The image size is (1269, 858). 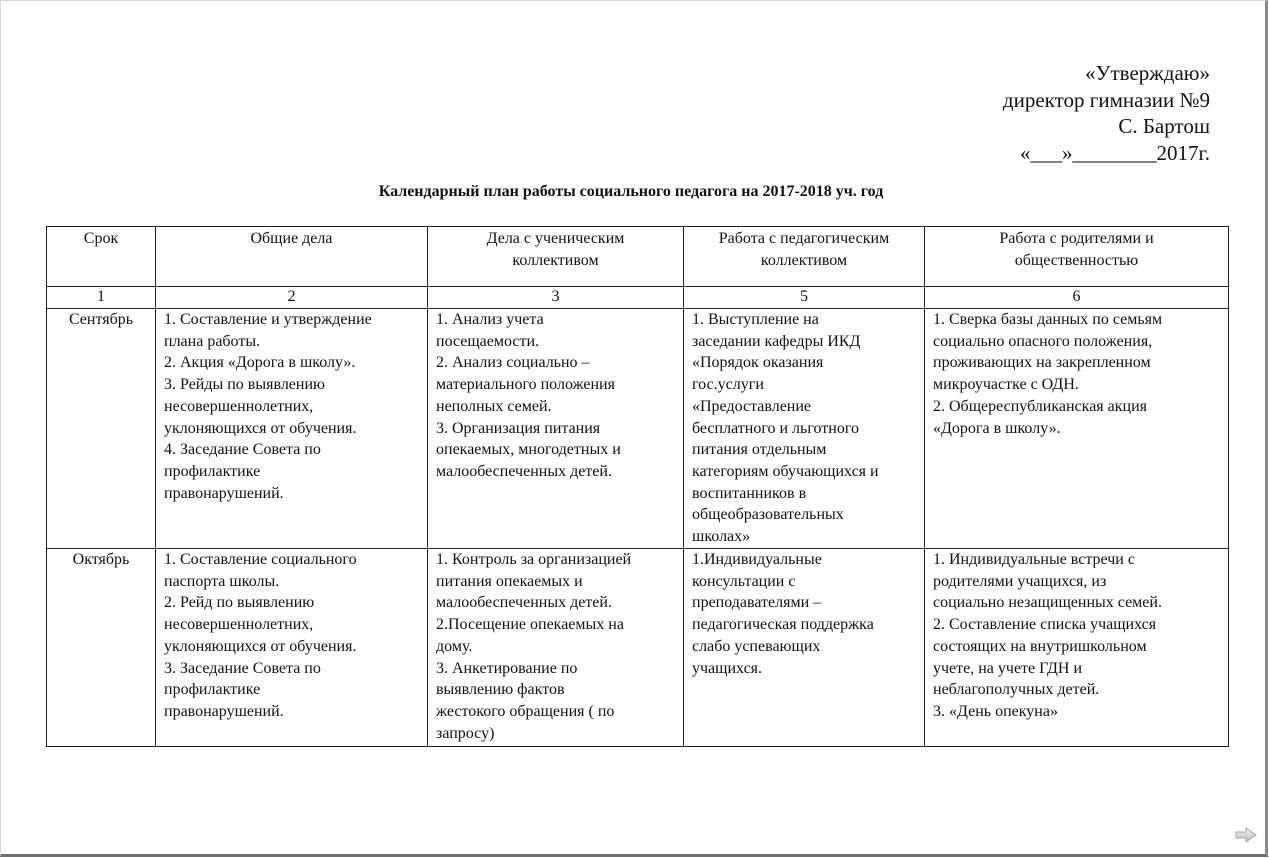 What do you see at coordinates (759, 450) in the screenshot?
I see `activity-line: питания отдельным` at bounding box center [759, 450].